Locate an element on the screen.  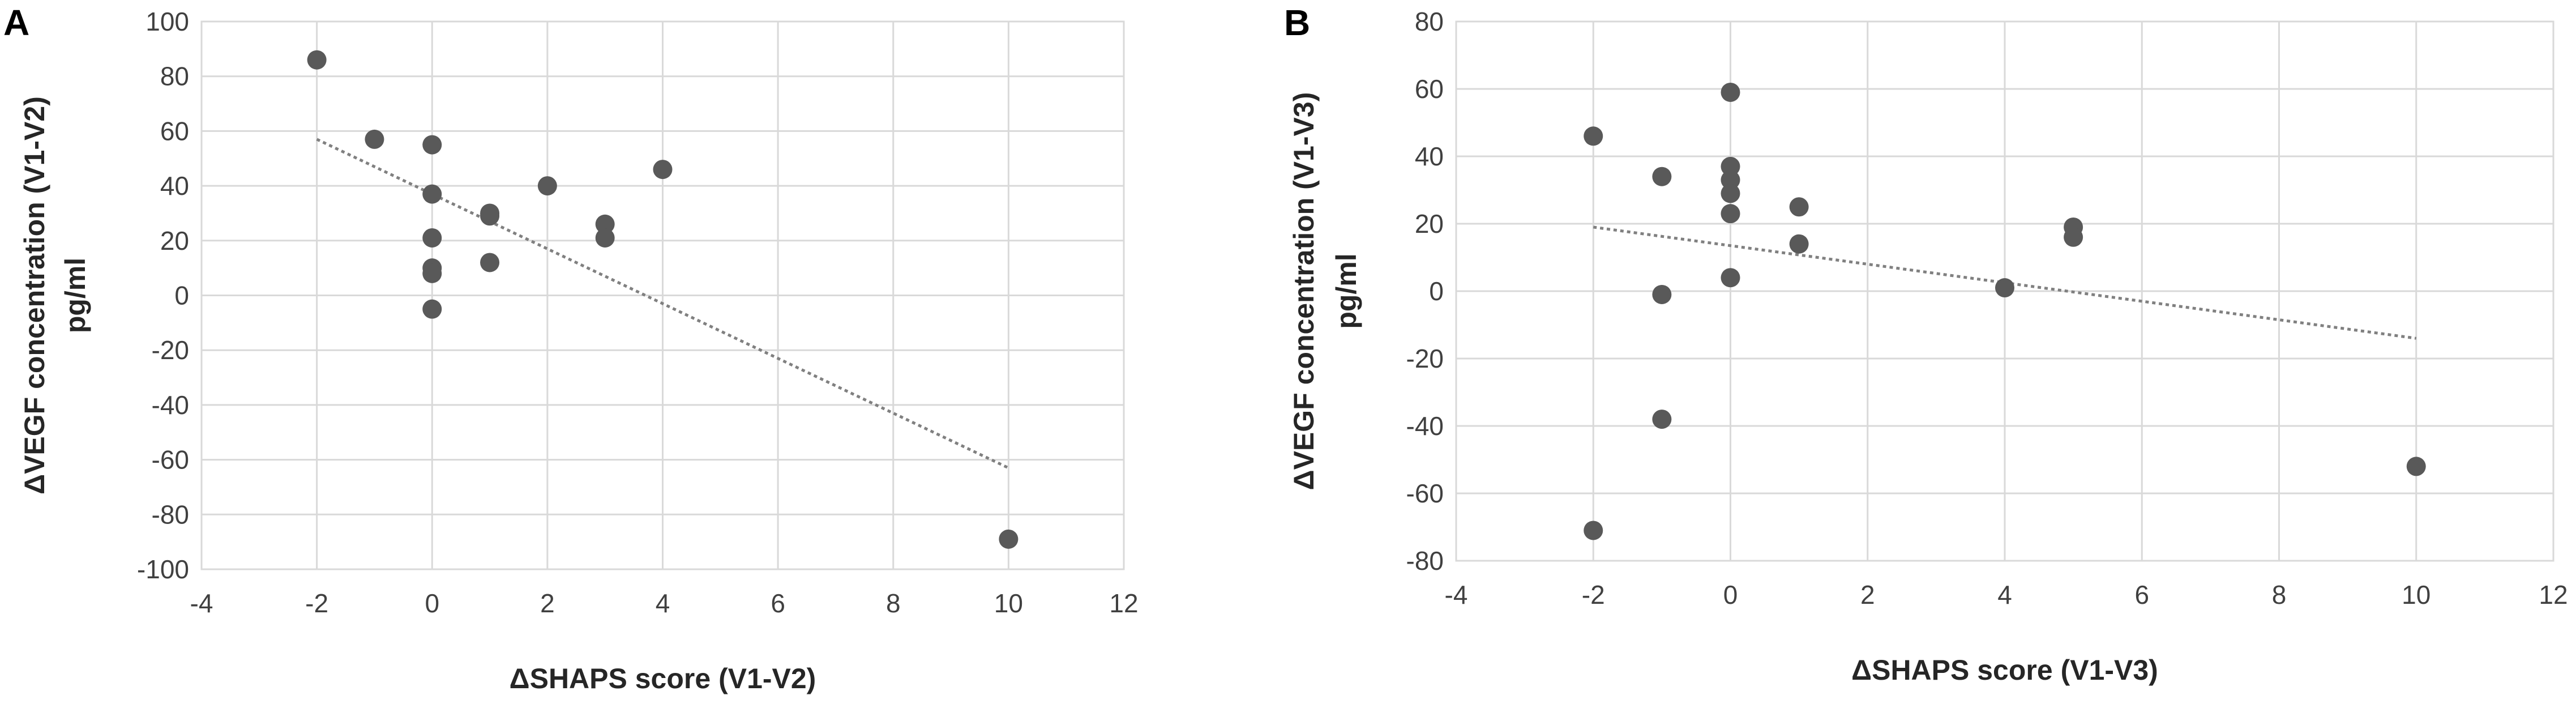
x-axis-title: ΔSHAPS score (V1-V2) is located at coordinates (663, 678).